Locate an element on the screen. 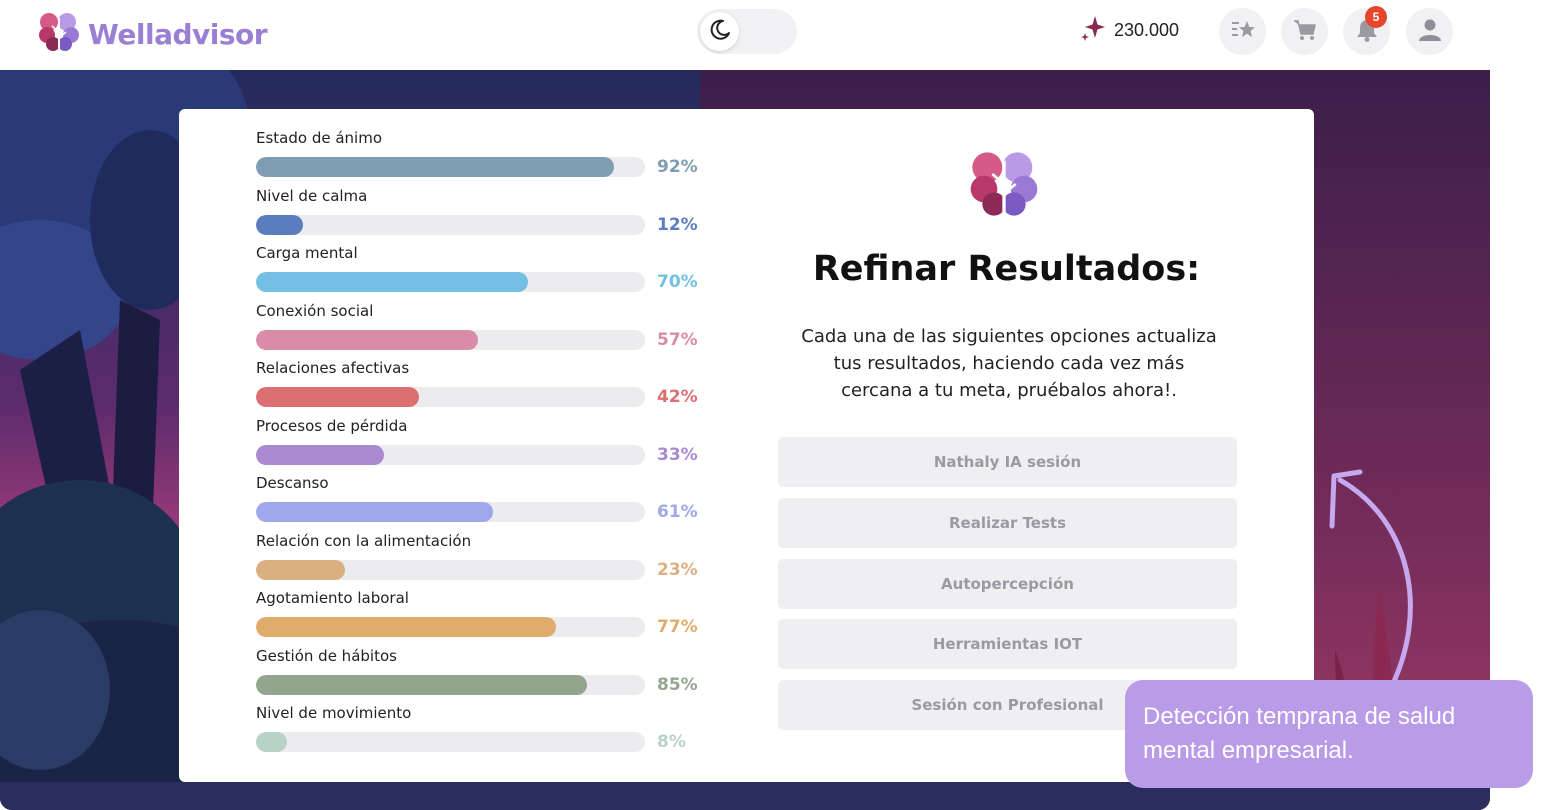 This screenshot has height=810, width=1542. favorites-button is located at coordinates (1242, 31).